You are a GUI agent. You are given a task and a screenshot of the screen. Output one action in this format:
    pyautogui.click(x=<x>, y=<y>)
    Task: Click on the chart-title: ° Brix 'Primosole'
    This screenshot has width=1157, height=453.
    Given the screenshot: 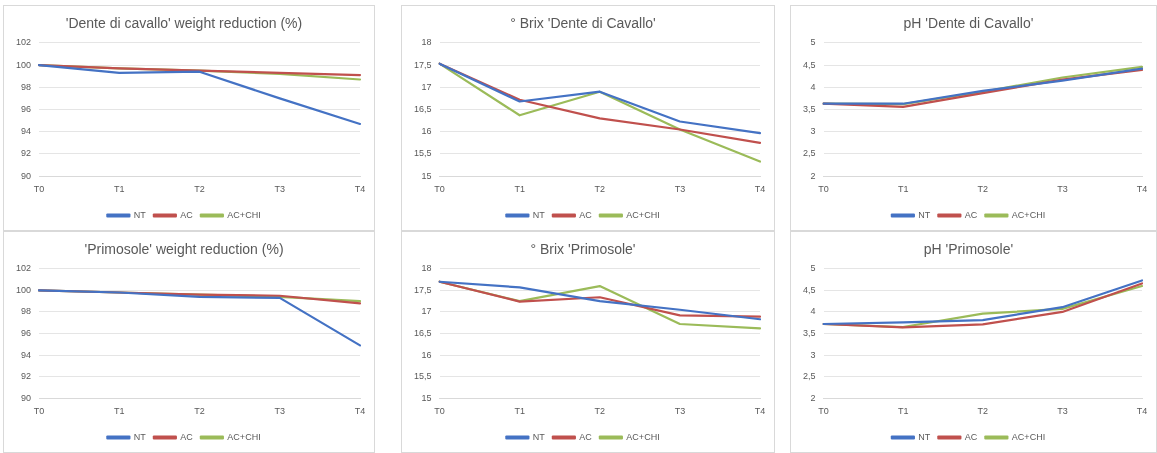 What is the action you would take?
    pyautogui.click(x=583, y=249)
    